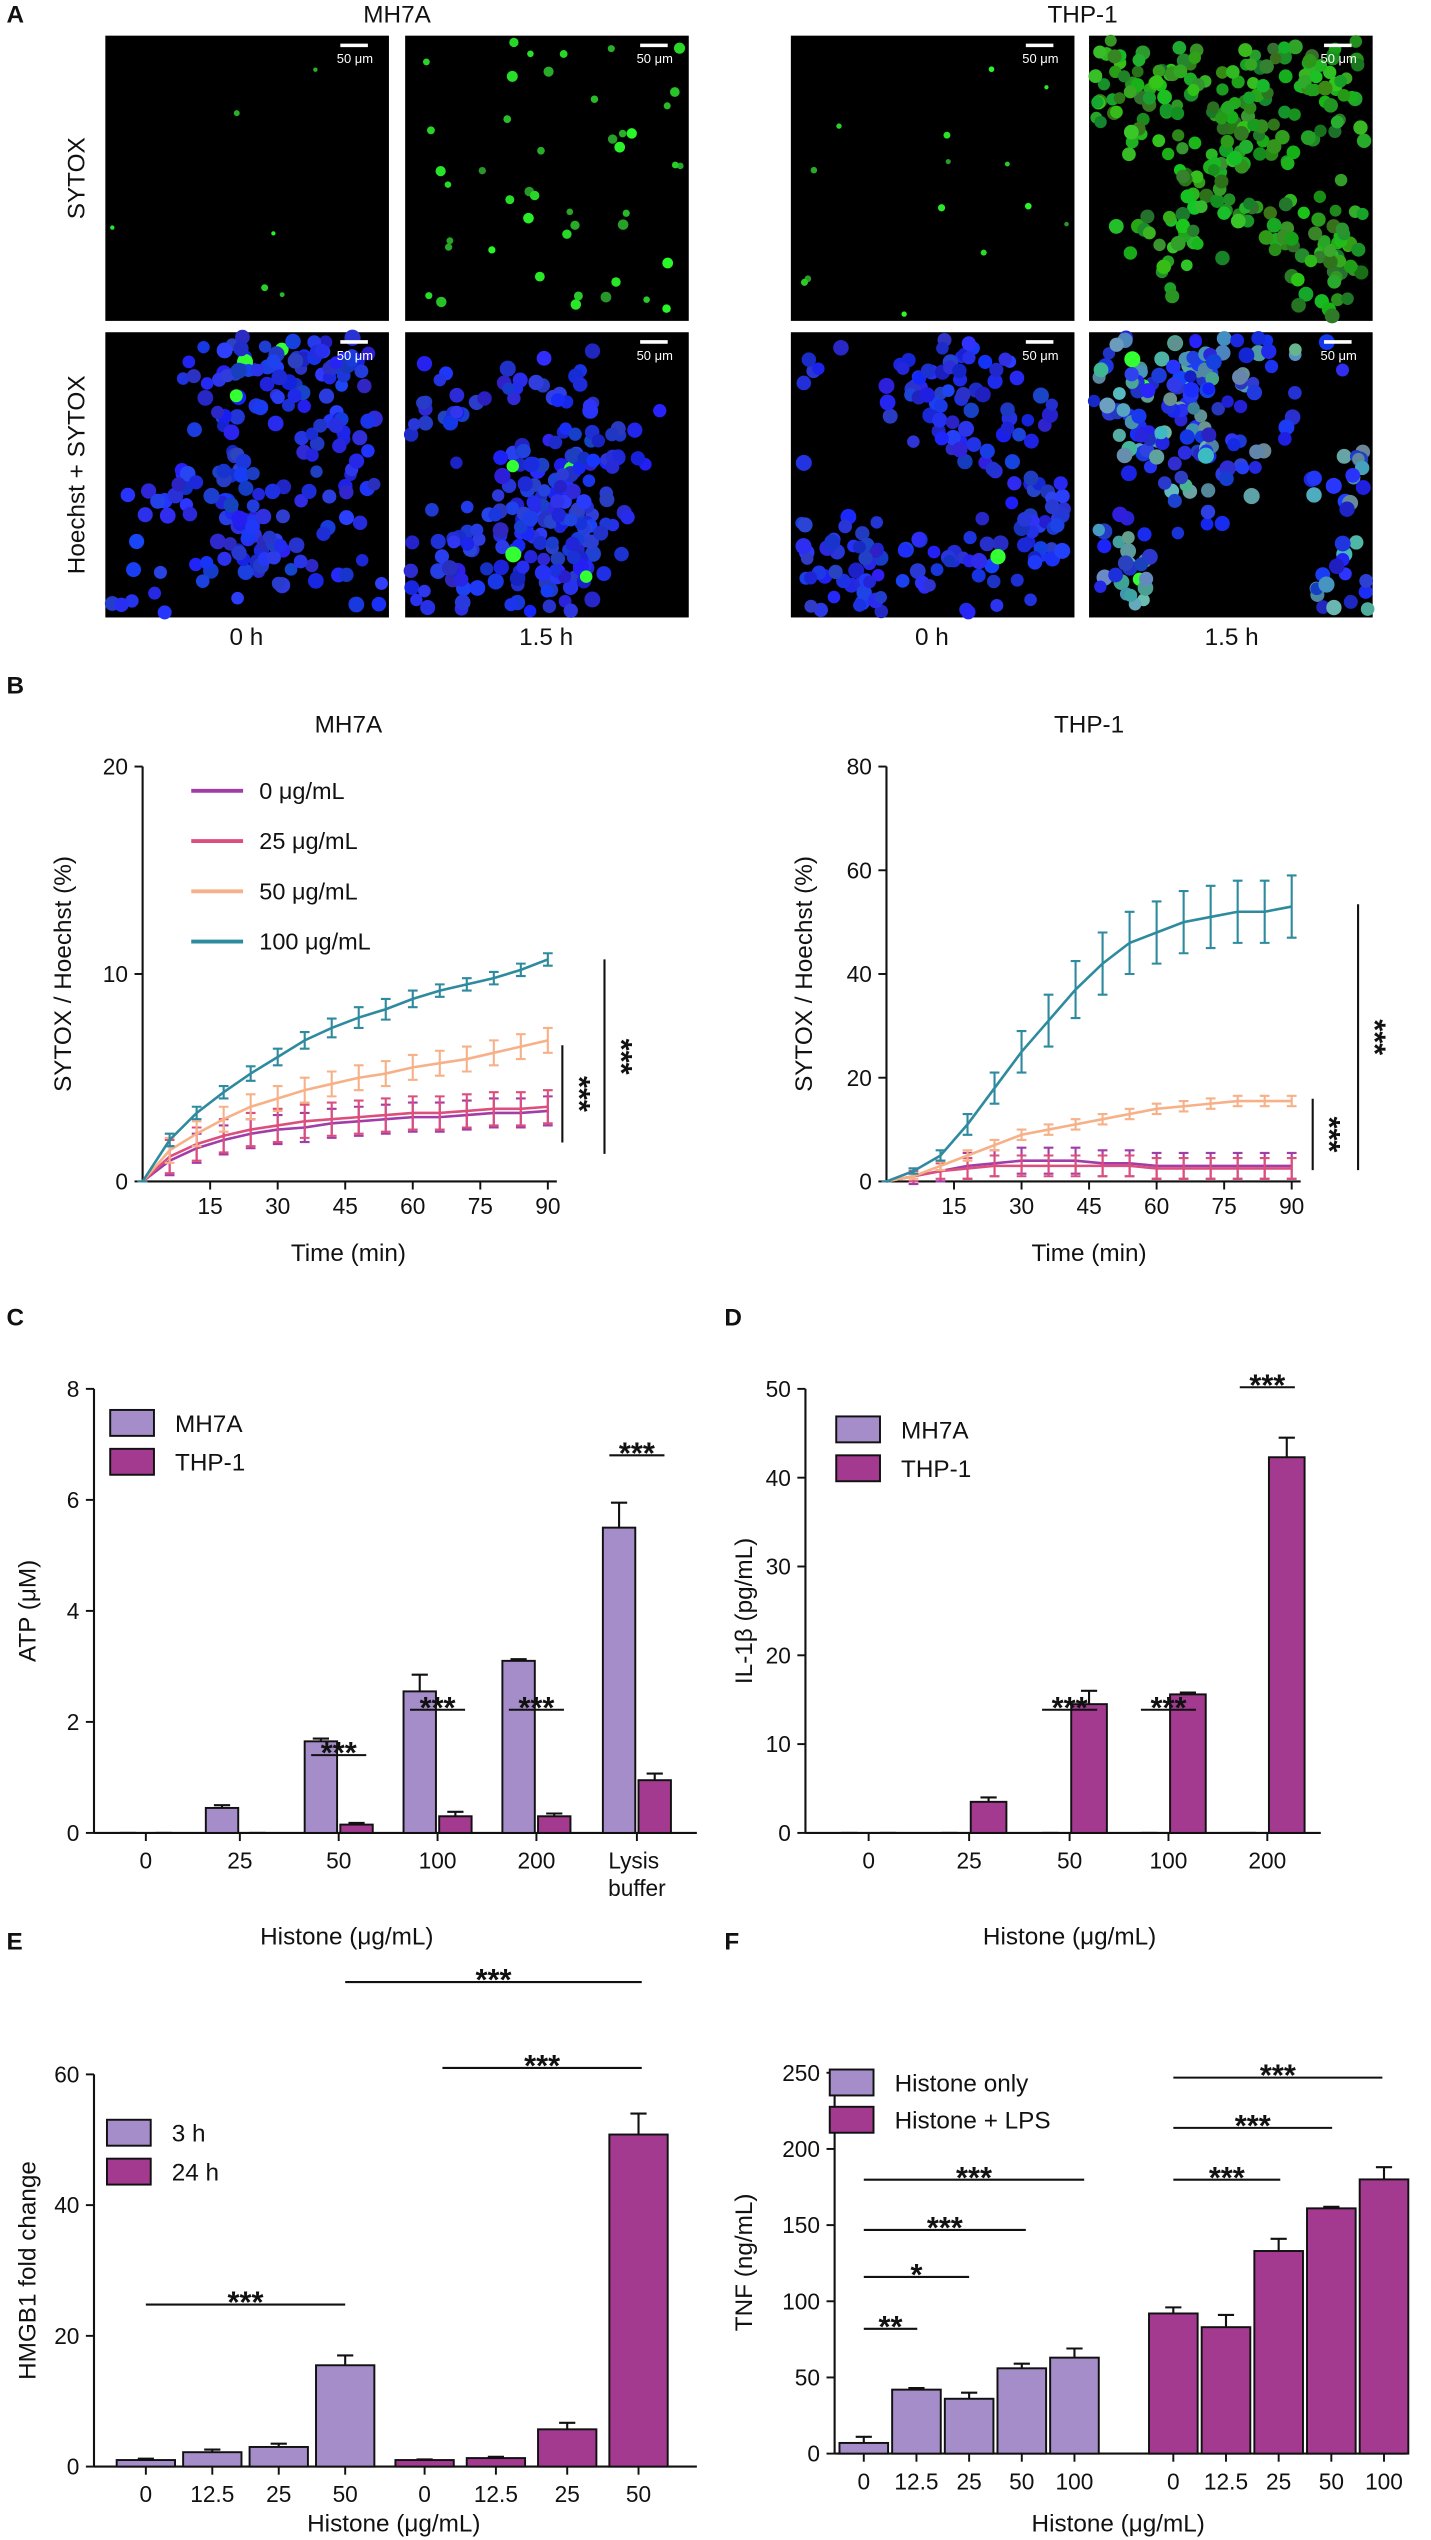  What do you see at coordinates (778, 1389) in the screenshot?
I see `y-tick-label: 50` at bounding box center [778, 1389].